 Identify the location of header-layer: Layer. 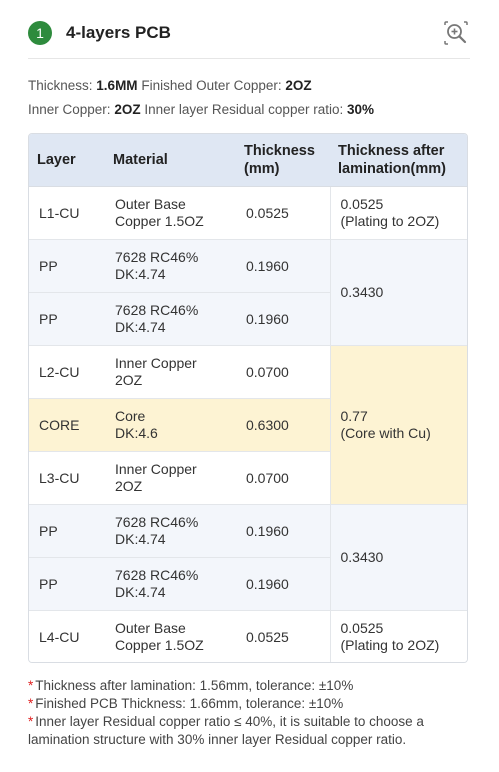
(67, 160).